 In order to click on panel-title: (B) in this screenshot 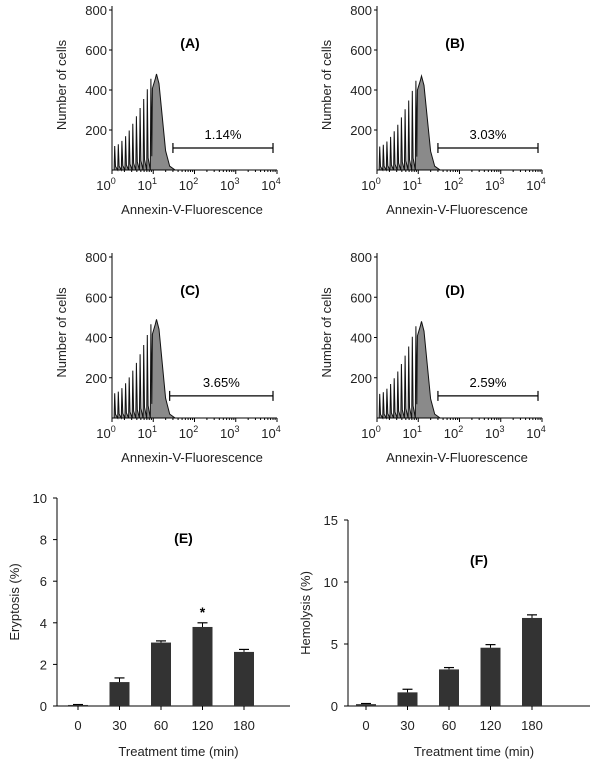, I will do `click(454, 43)`.